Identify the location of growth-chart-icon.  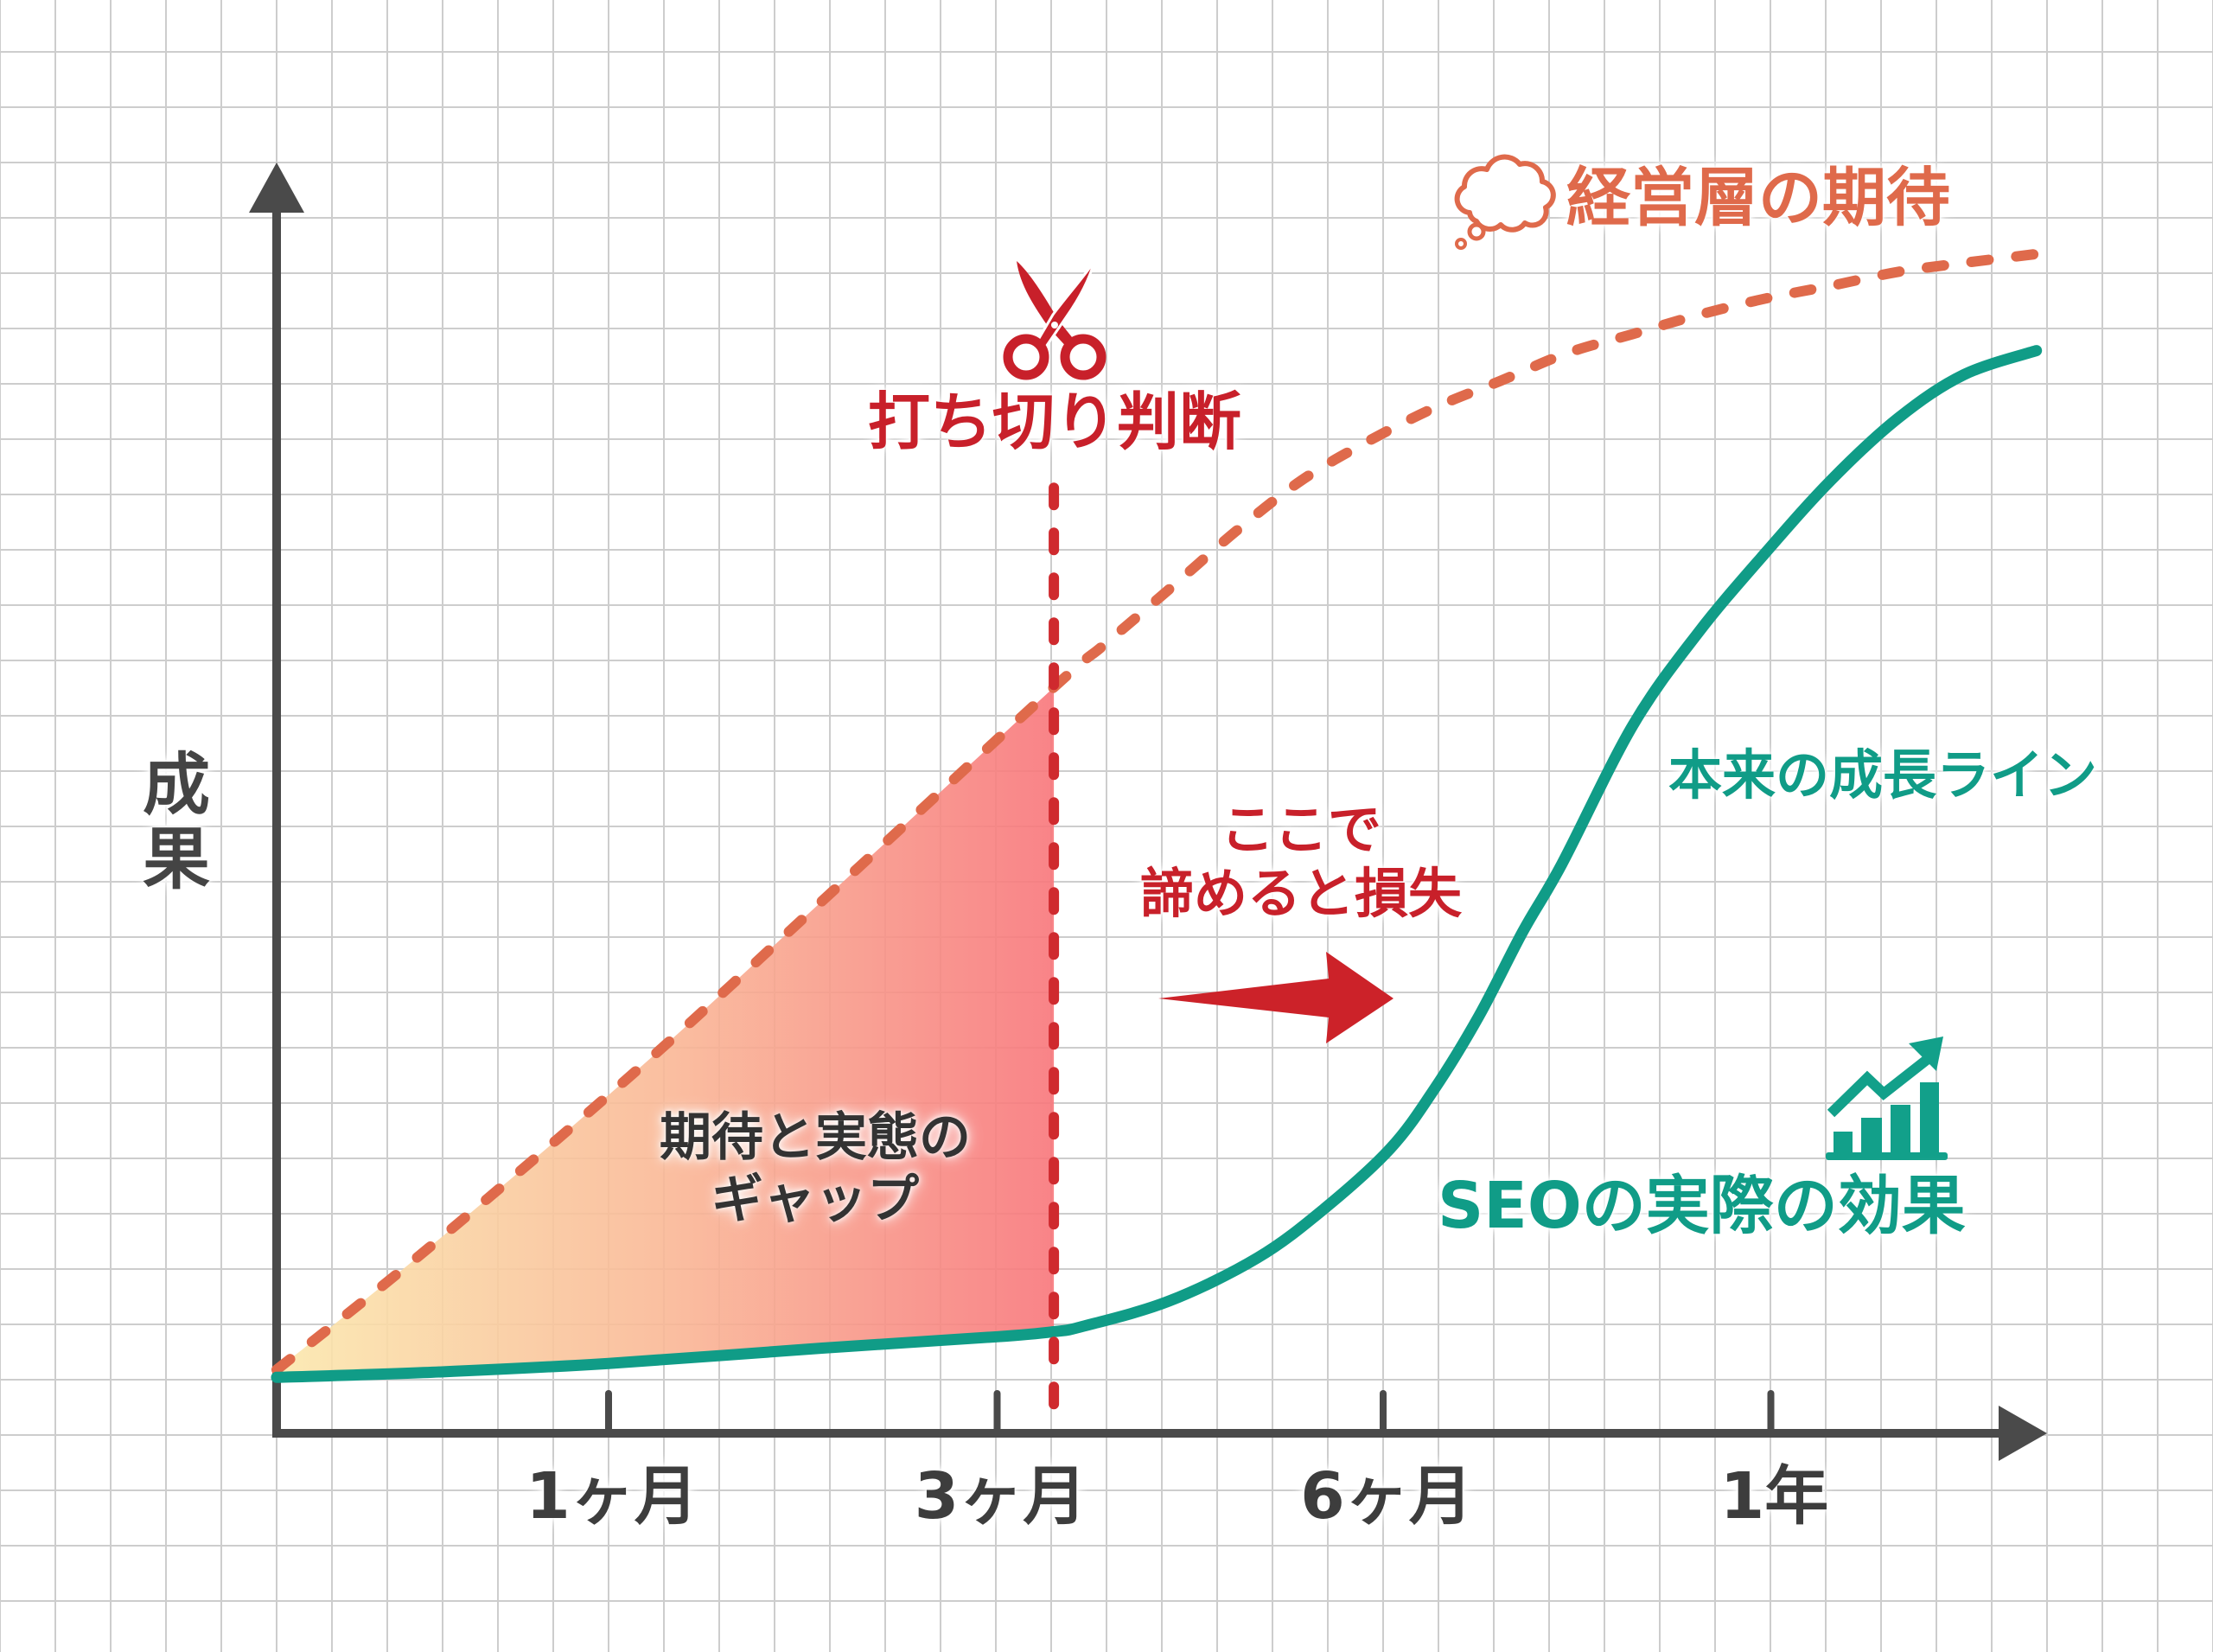
(1887, 1098).